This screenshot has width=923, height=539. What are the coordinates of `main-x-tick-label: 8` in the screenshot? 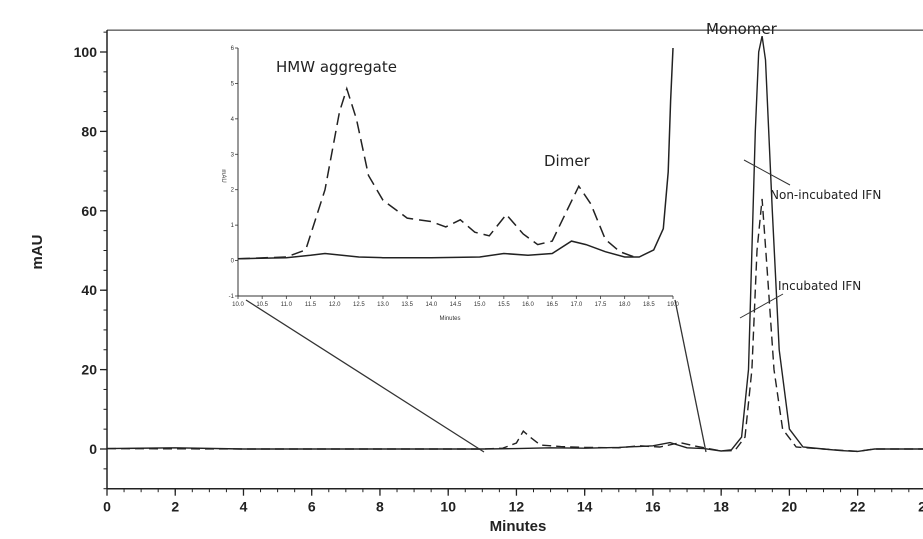 It's located at (380, 507).